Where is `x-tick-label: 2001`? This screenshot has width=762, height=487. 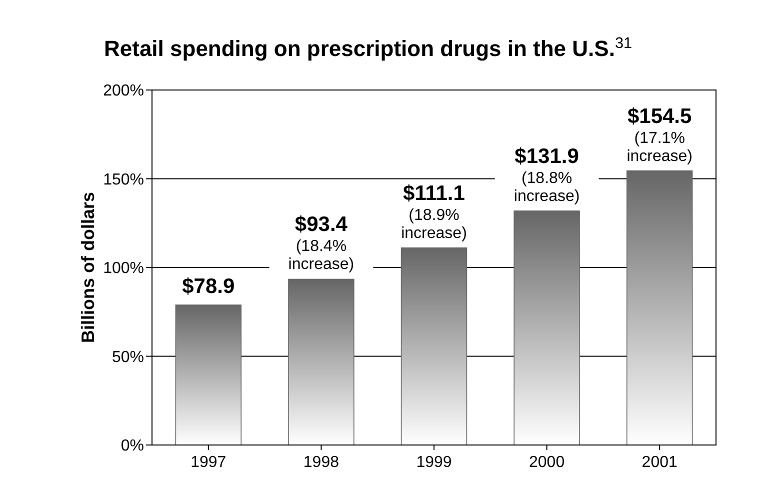
x-tick-label: 2001 is located at coordinates (660, 462).